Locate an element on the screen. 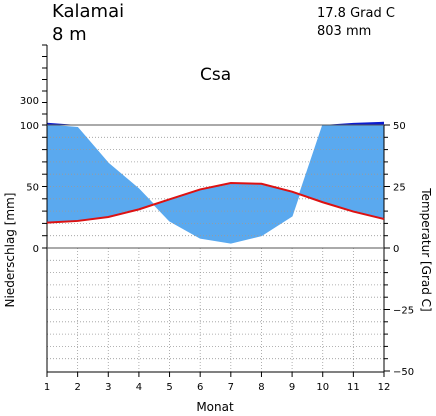 Image resolution: width=436 pixels, height=416 pixels. temperature-curve is located at coordinates (215, 203).